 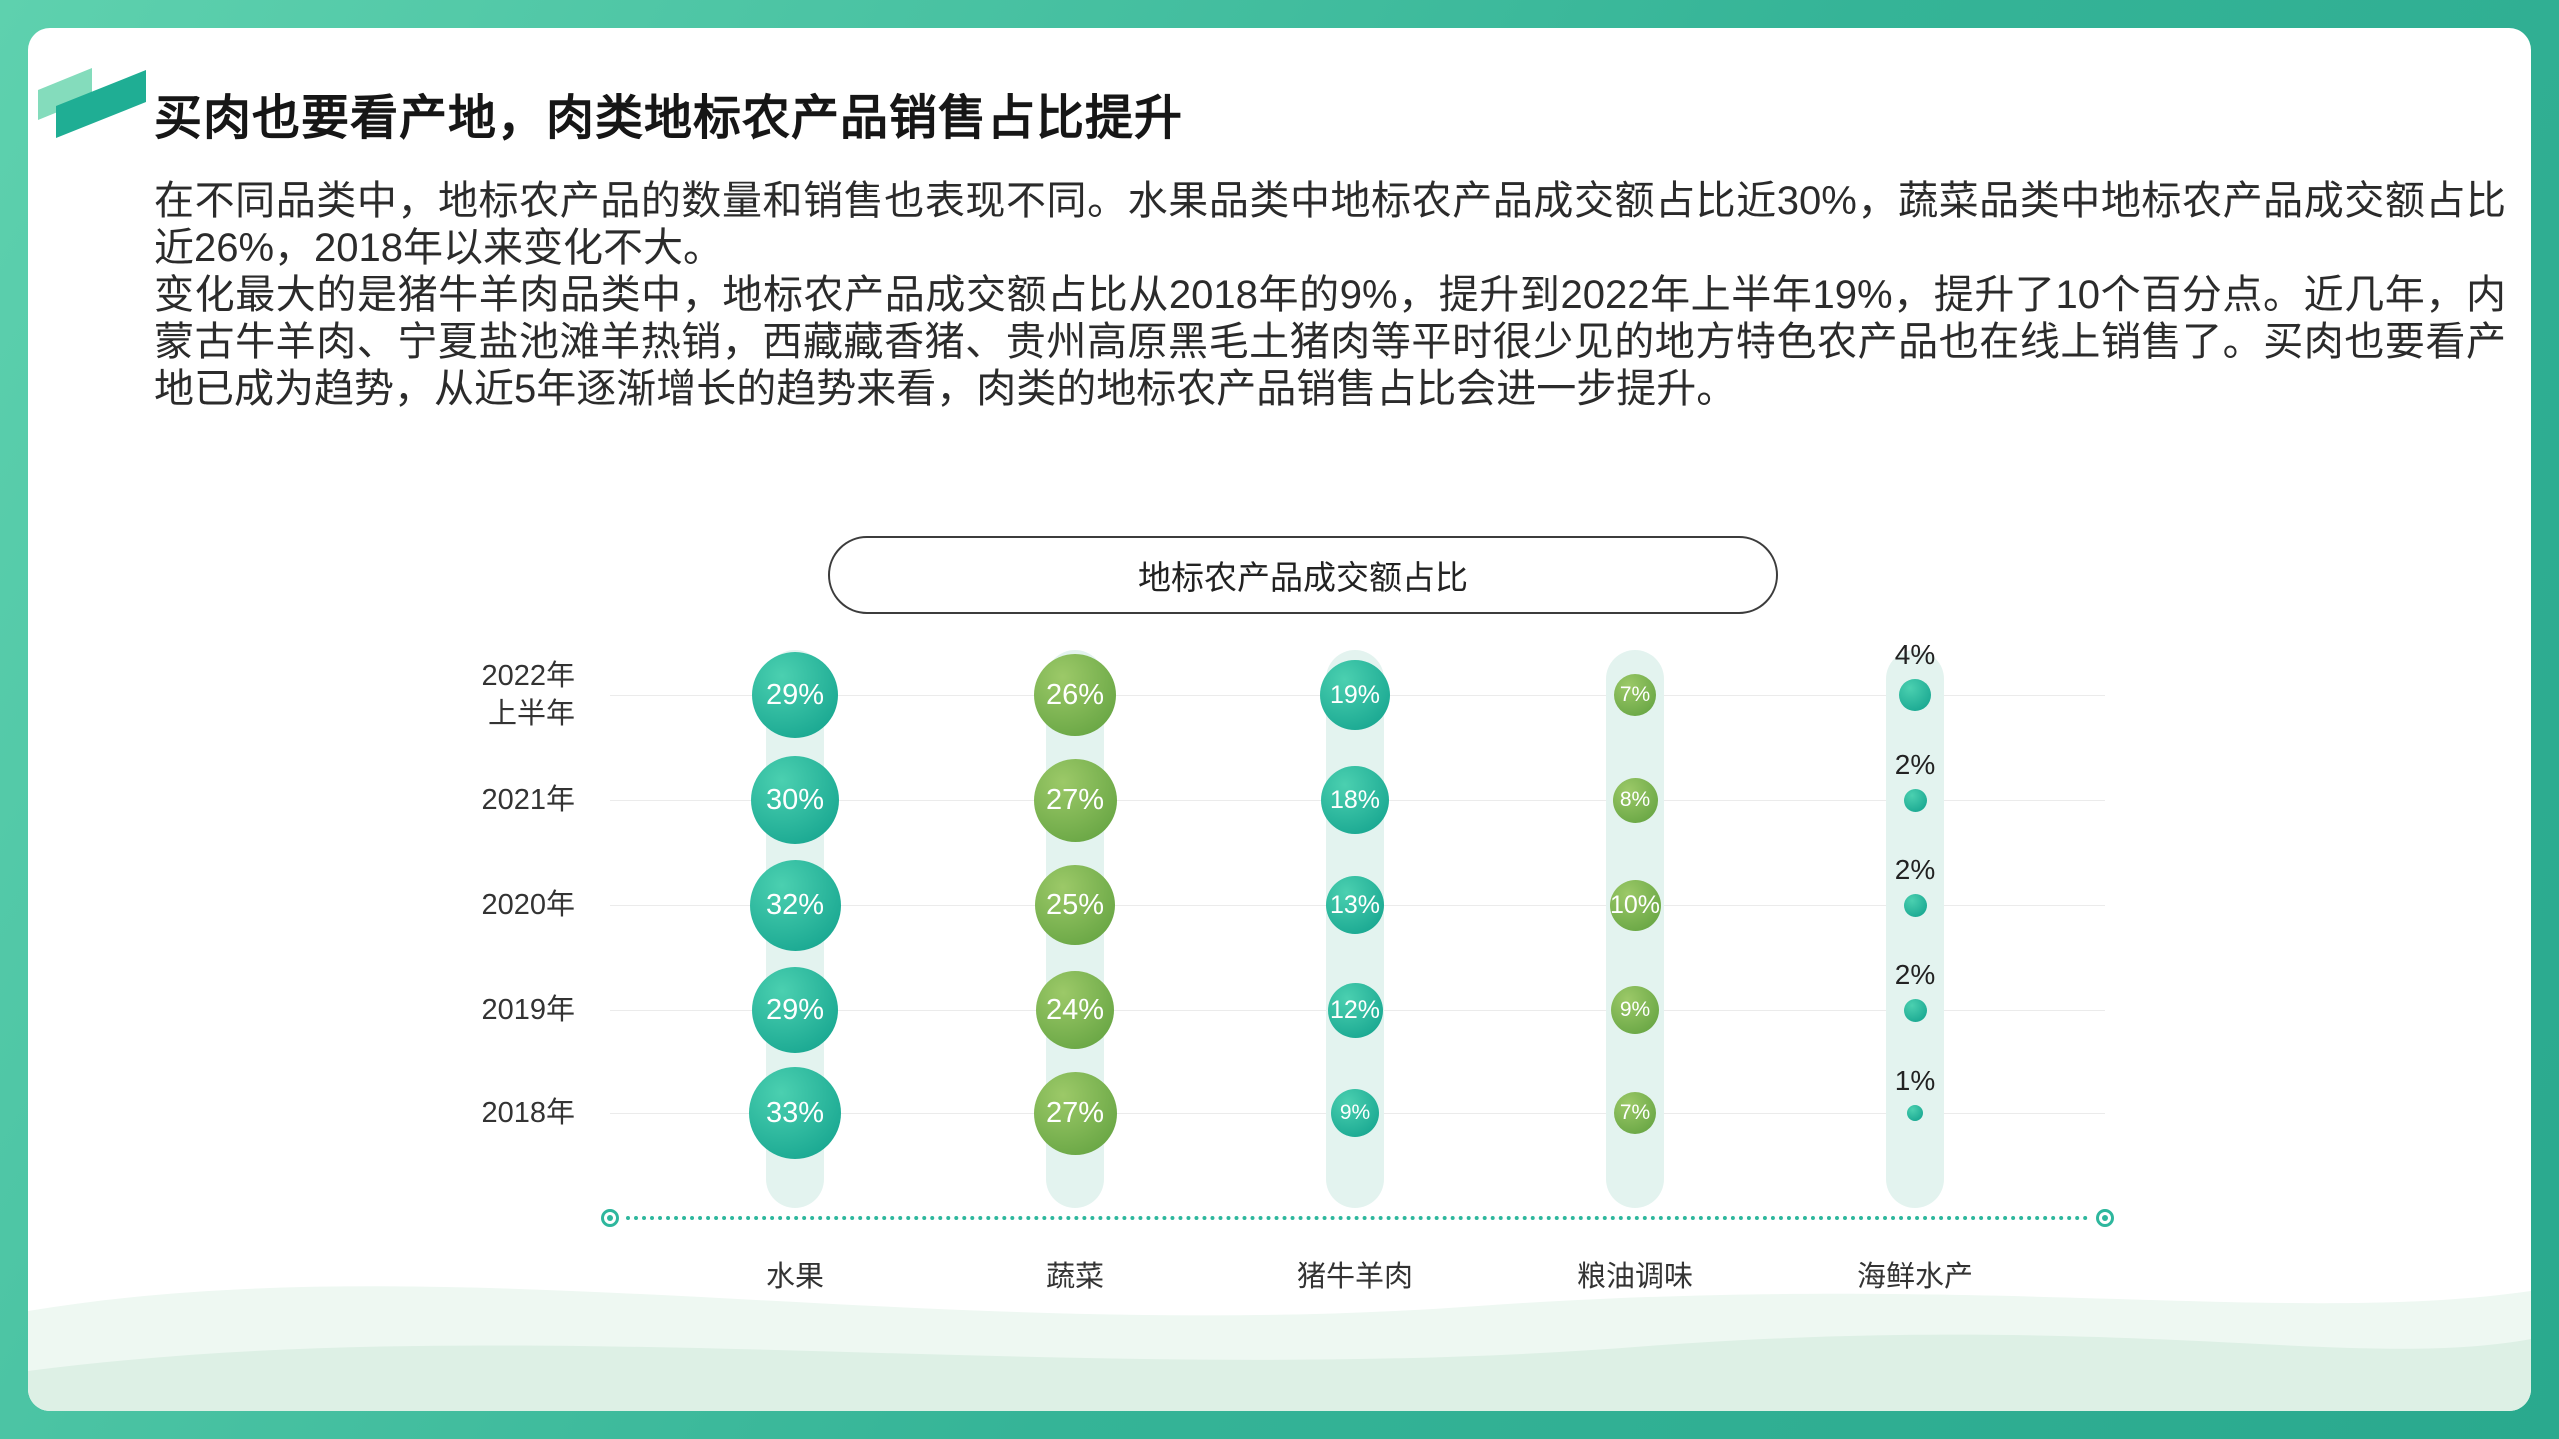 I want to click on row-label: 2021年, so click(x=528, y=800).